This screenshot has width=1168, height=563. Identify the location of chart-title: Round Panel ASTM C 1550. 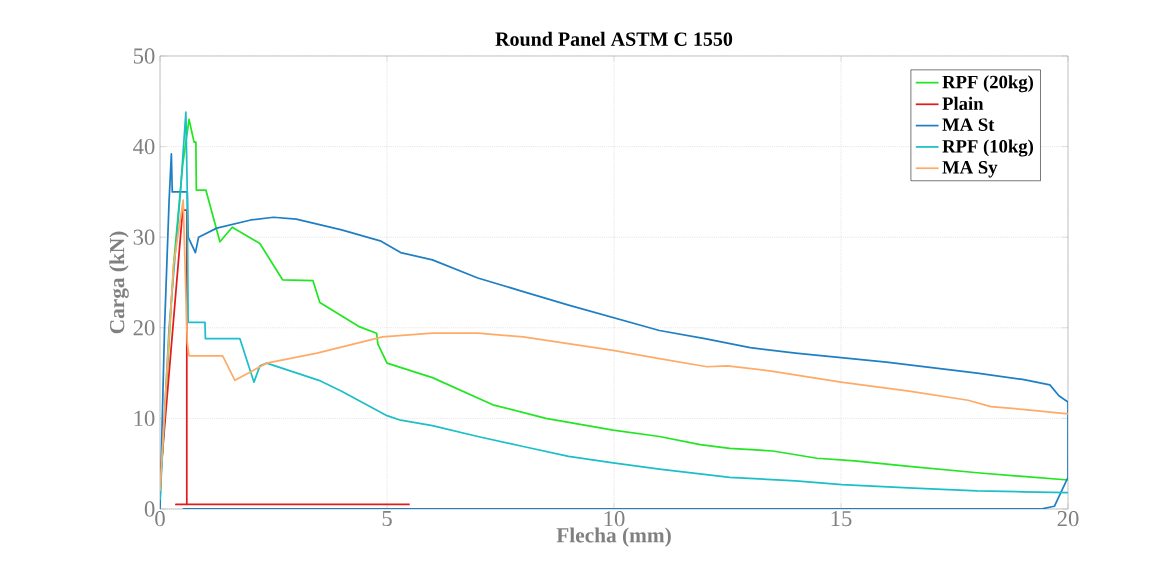
(614, 38).